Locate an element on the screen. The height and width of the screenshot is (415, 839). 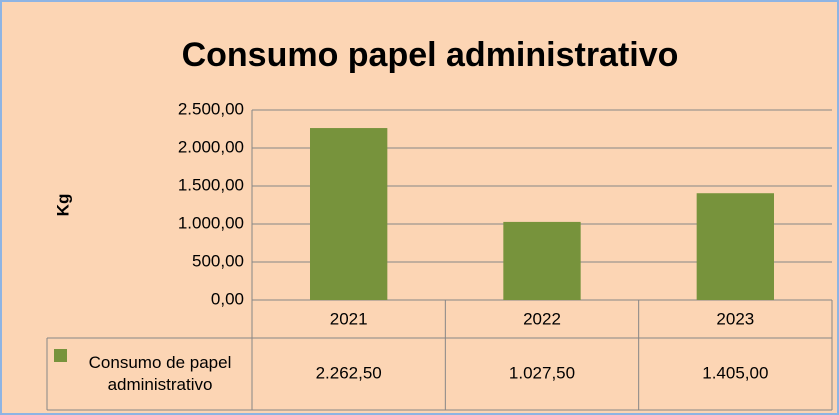
y-axis-label: Kg is located at coordinates (62, 205).